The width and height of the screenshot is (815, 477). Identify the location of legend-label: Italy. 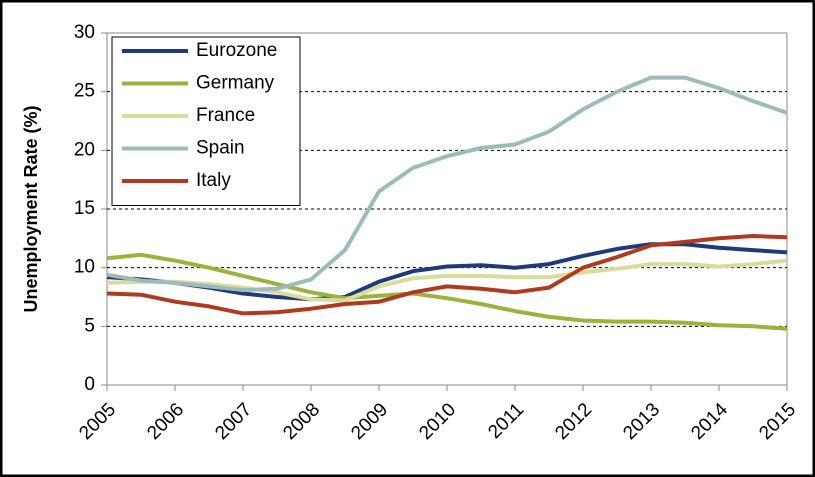
(213, 180).